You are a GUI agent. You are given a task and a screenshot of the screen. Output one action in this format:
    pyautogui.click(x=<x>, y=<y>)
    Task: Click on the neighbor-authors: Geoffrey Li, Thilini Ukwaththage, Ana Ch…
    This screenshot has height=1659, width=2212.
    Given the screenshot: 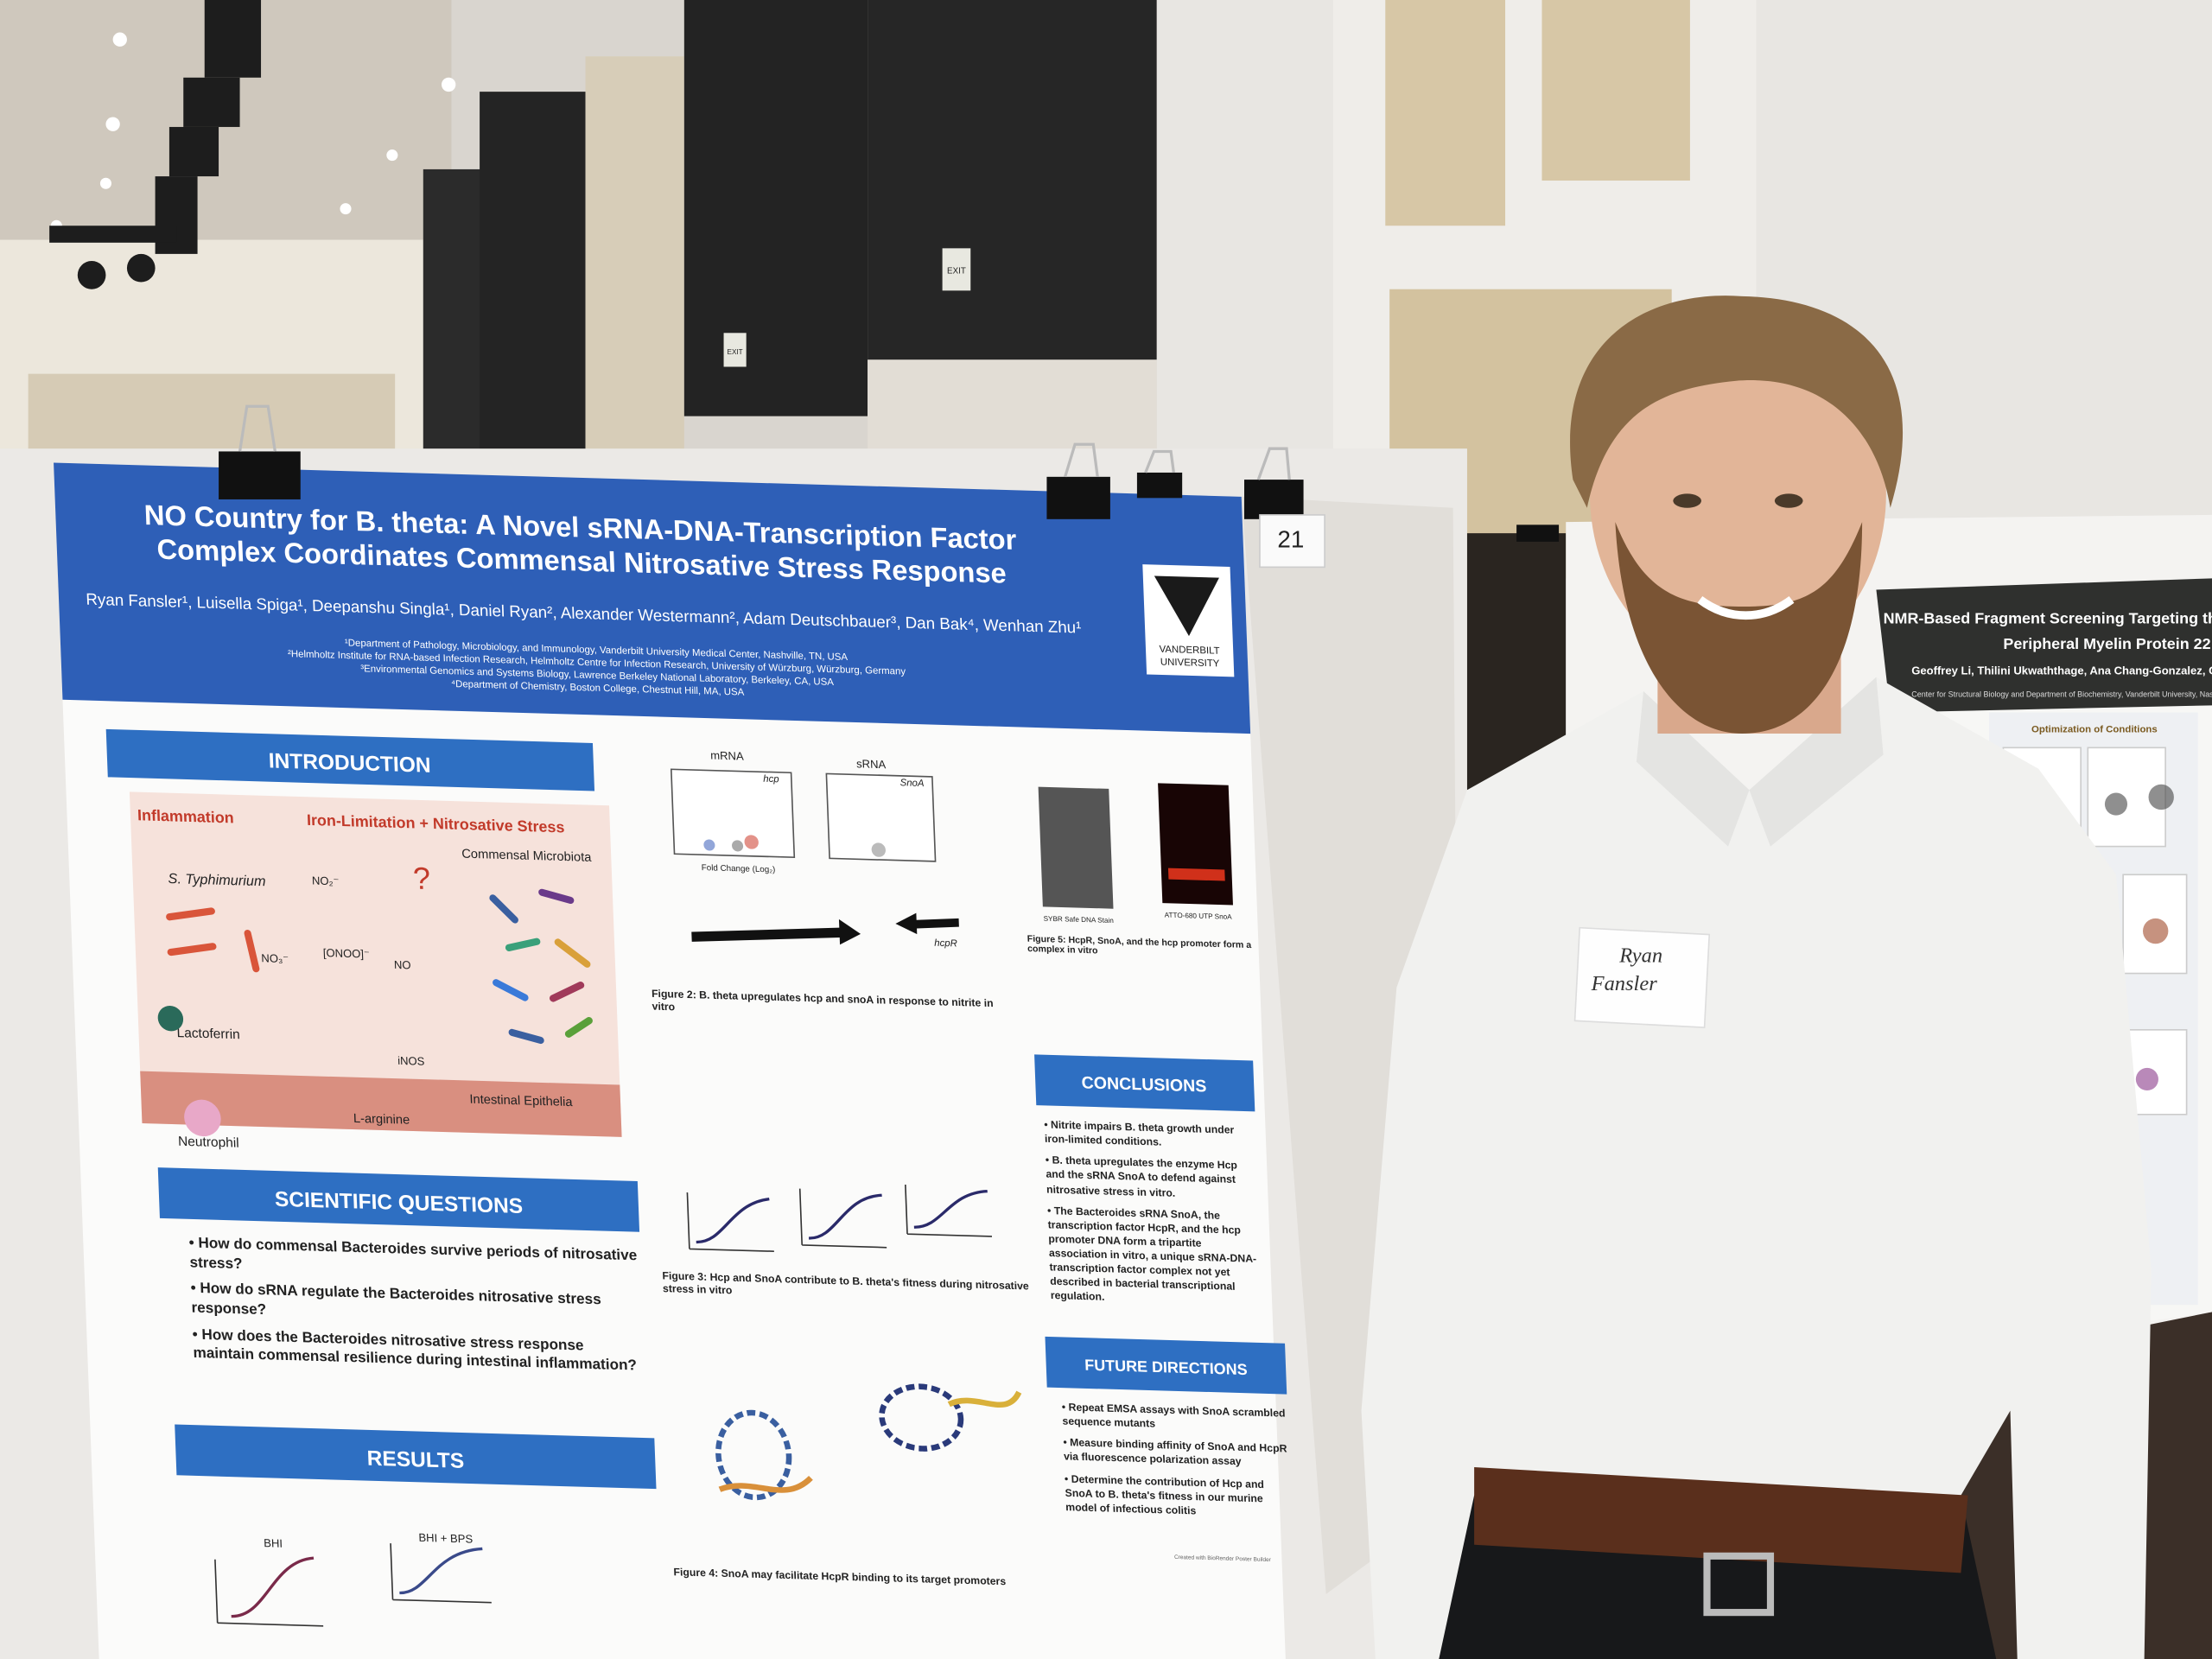 What is the action you would take?
    pyautogui.click(x=2061, y=670)
    